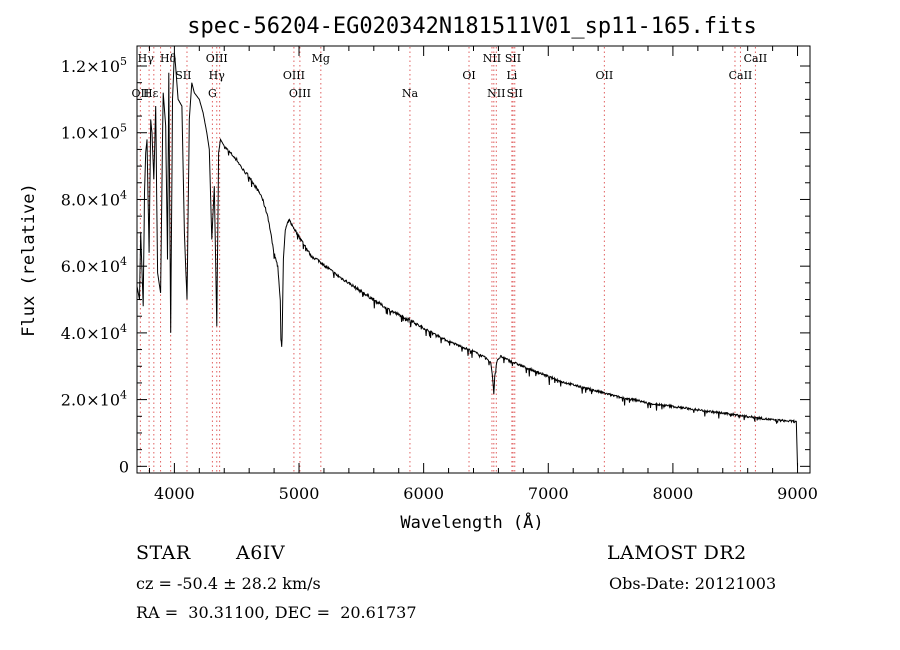 Image resolution: width=900 pixels, height=650 pixels. I want to click on spectral-line-label: Hδ, so click(168, 58).